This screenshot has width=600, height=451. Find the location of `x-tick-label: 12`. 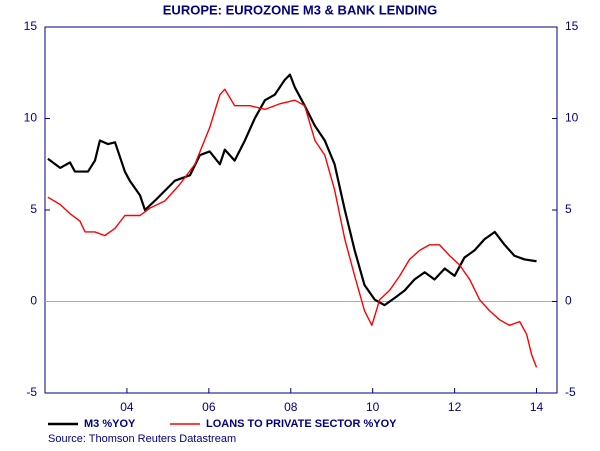

x-tick-label: 12 is located at coordinates (455, 407).